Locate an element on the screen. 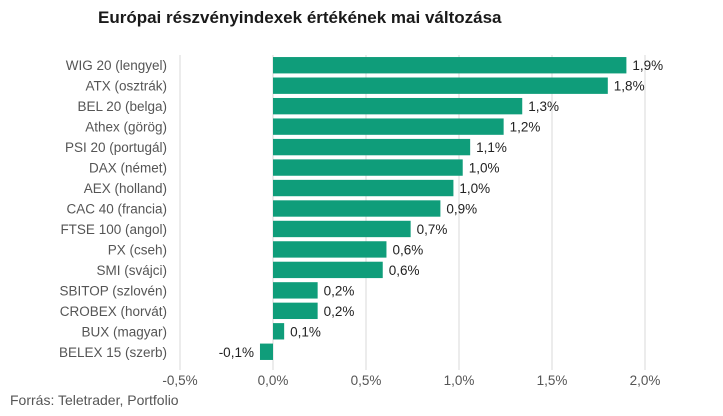 The image size is (723, 416). value-label: 0,1% is located at coordinates (305, 331).